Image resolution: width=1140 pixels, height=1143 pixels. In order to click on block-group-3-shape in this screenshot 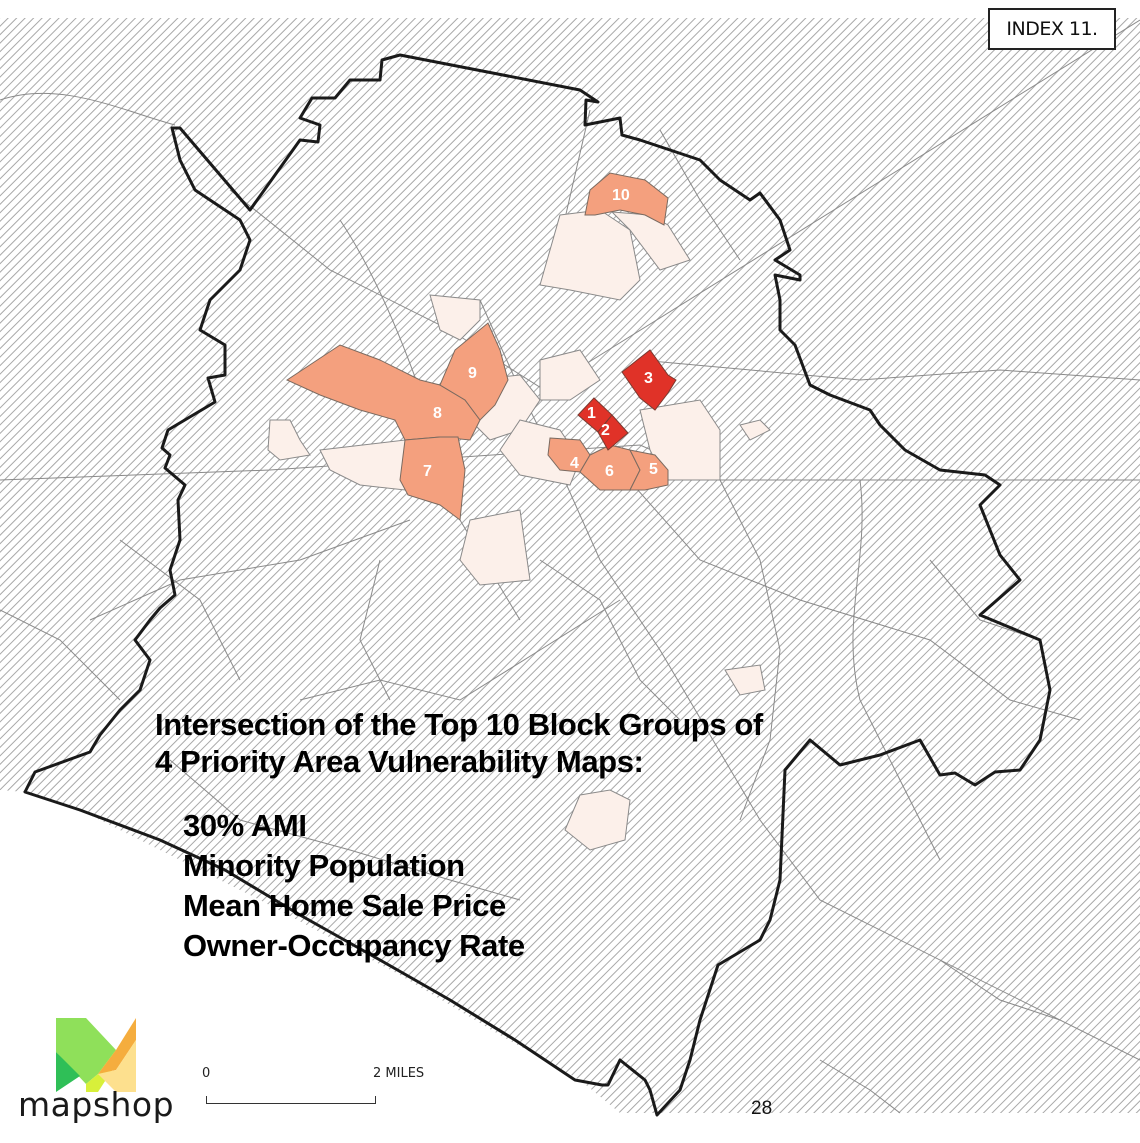, I will do `click(649, 380)`.